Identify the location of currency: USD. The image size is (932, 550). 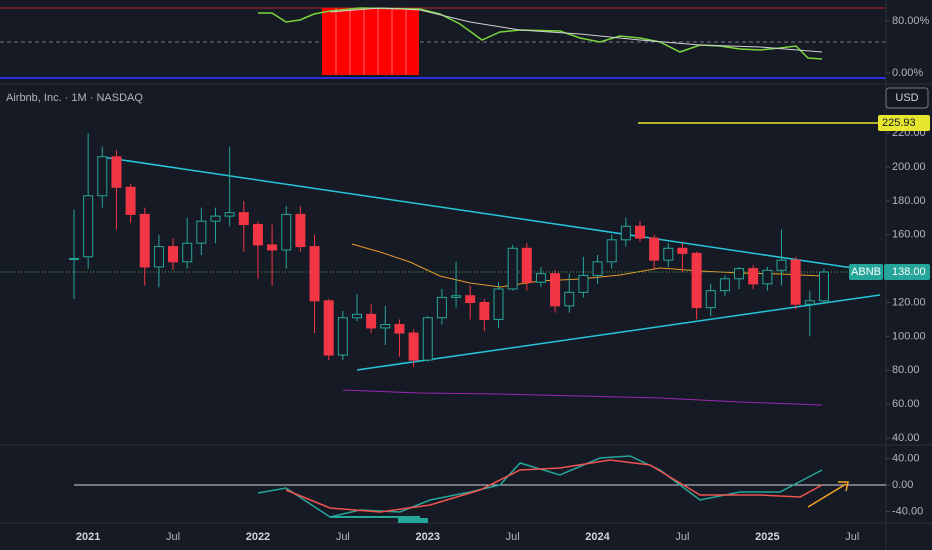
(906, 98).